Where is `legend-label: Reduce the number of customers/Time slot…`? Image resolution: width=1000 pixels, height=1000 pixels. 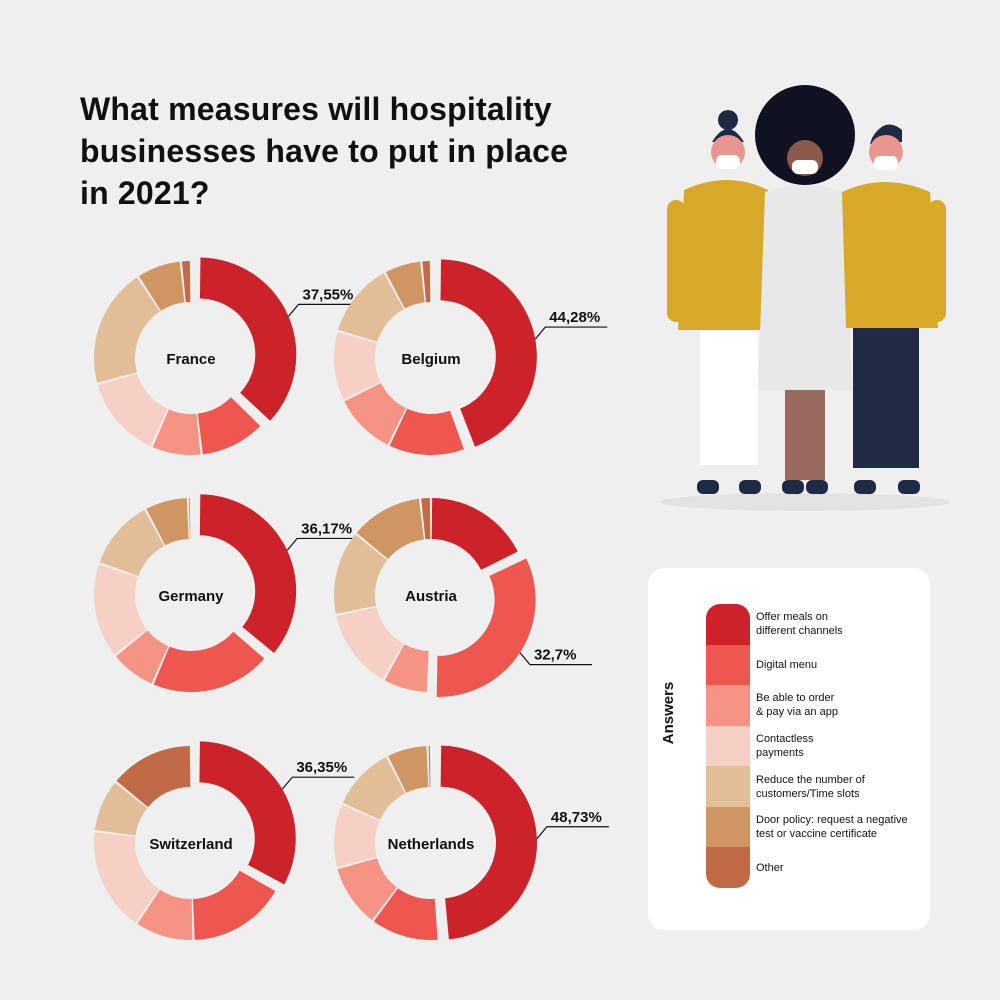
legend-label: Reduce the number of customers/Time slot… is located at coordinates (810, 786).